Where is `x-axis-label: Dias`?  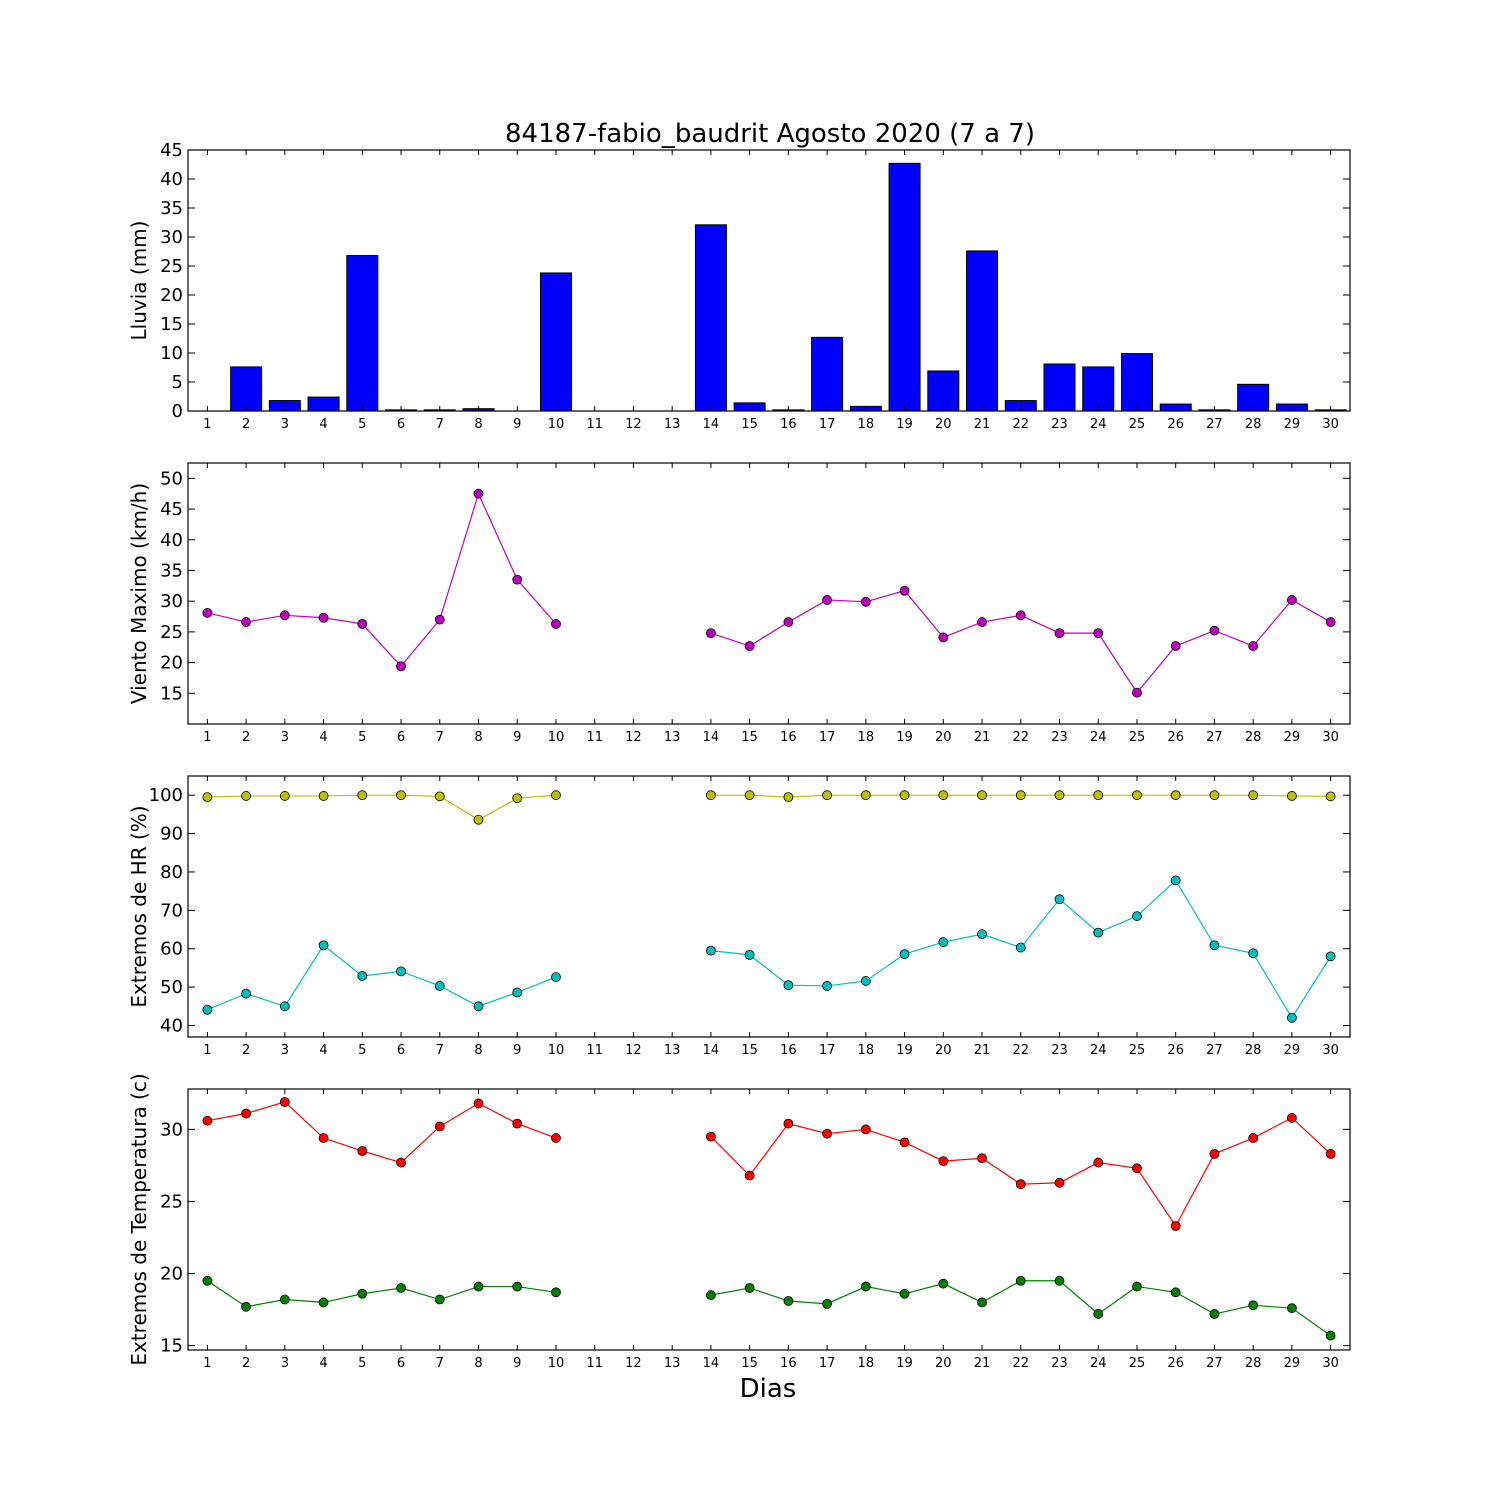 x-axis-label: Dias is located at coordinates (768, 1389).